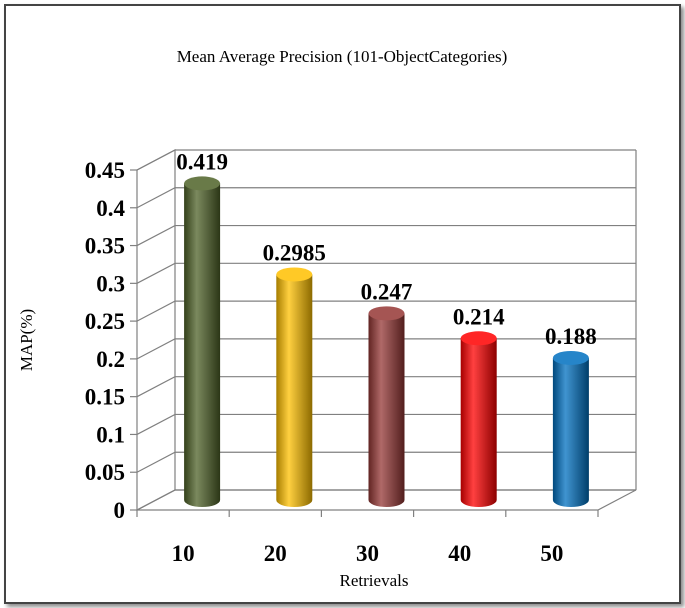 This screenshot has height=608, width=685. I want to click on x-tick-label: 10, so click(183, 553).